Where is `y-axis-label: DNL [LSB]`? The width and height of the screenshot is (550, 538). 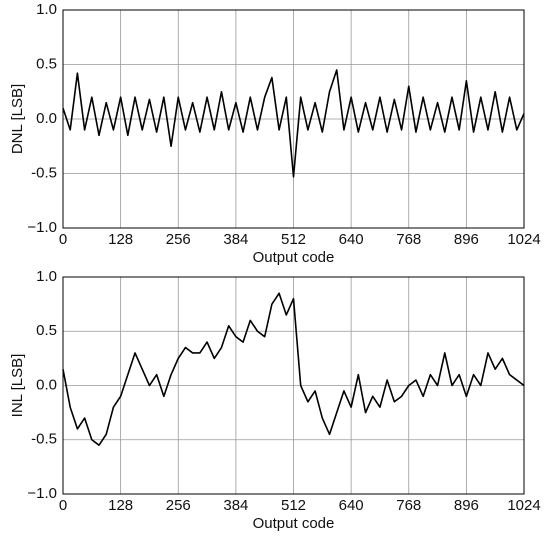 y-axis-label: DNL [LSB] is located at coordinates (17, 119).